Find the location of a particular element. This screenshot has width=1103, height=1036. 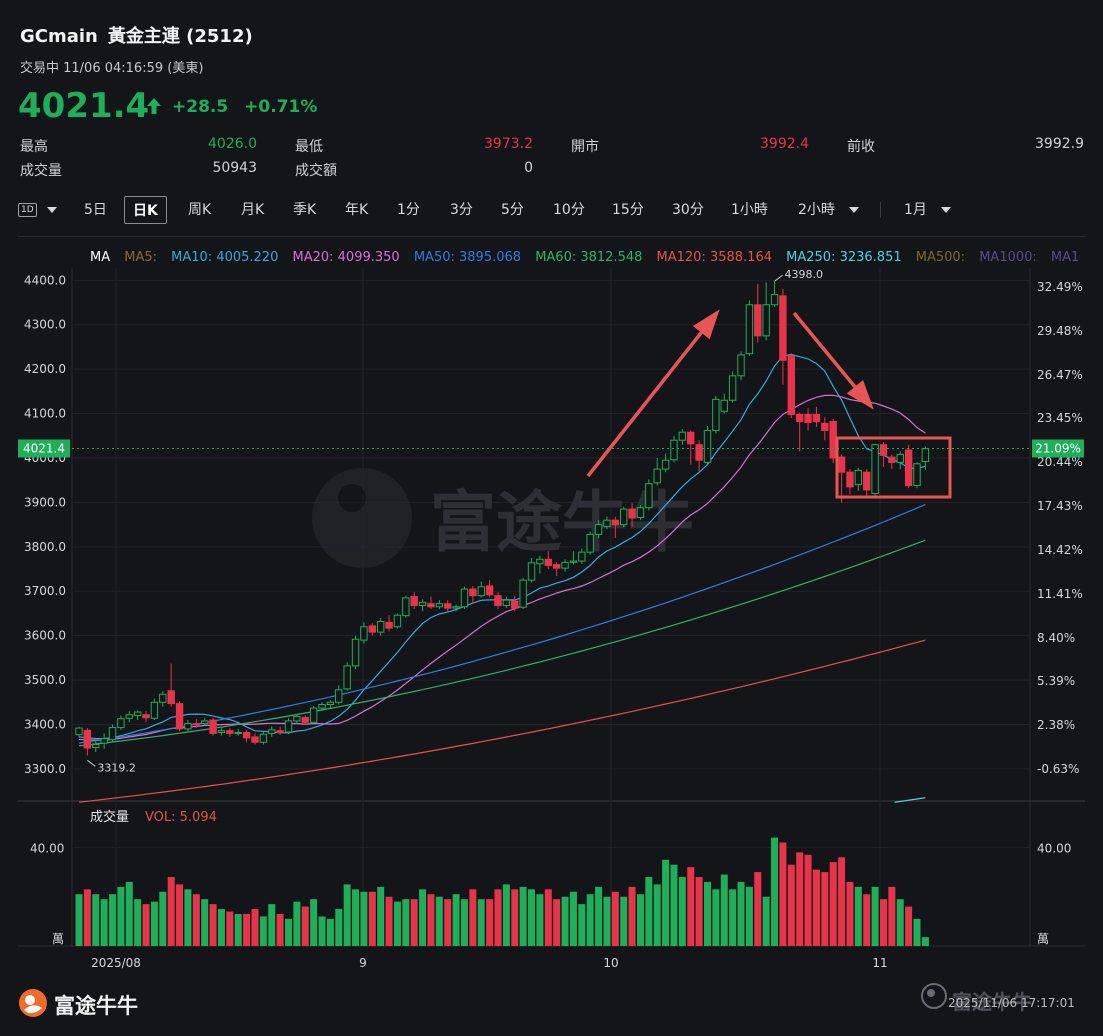

price-change: +28.5 +0.71% is located at coordinates (244, 107).